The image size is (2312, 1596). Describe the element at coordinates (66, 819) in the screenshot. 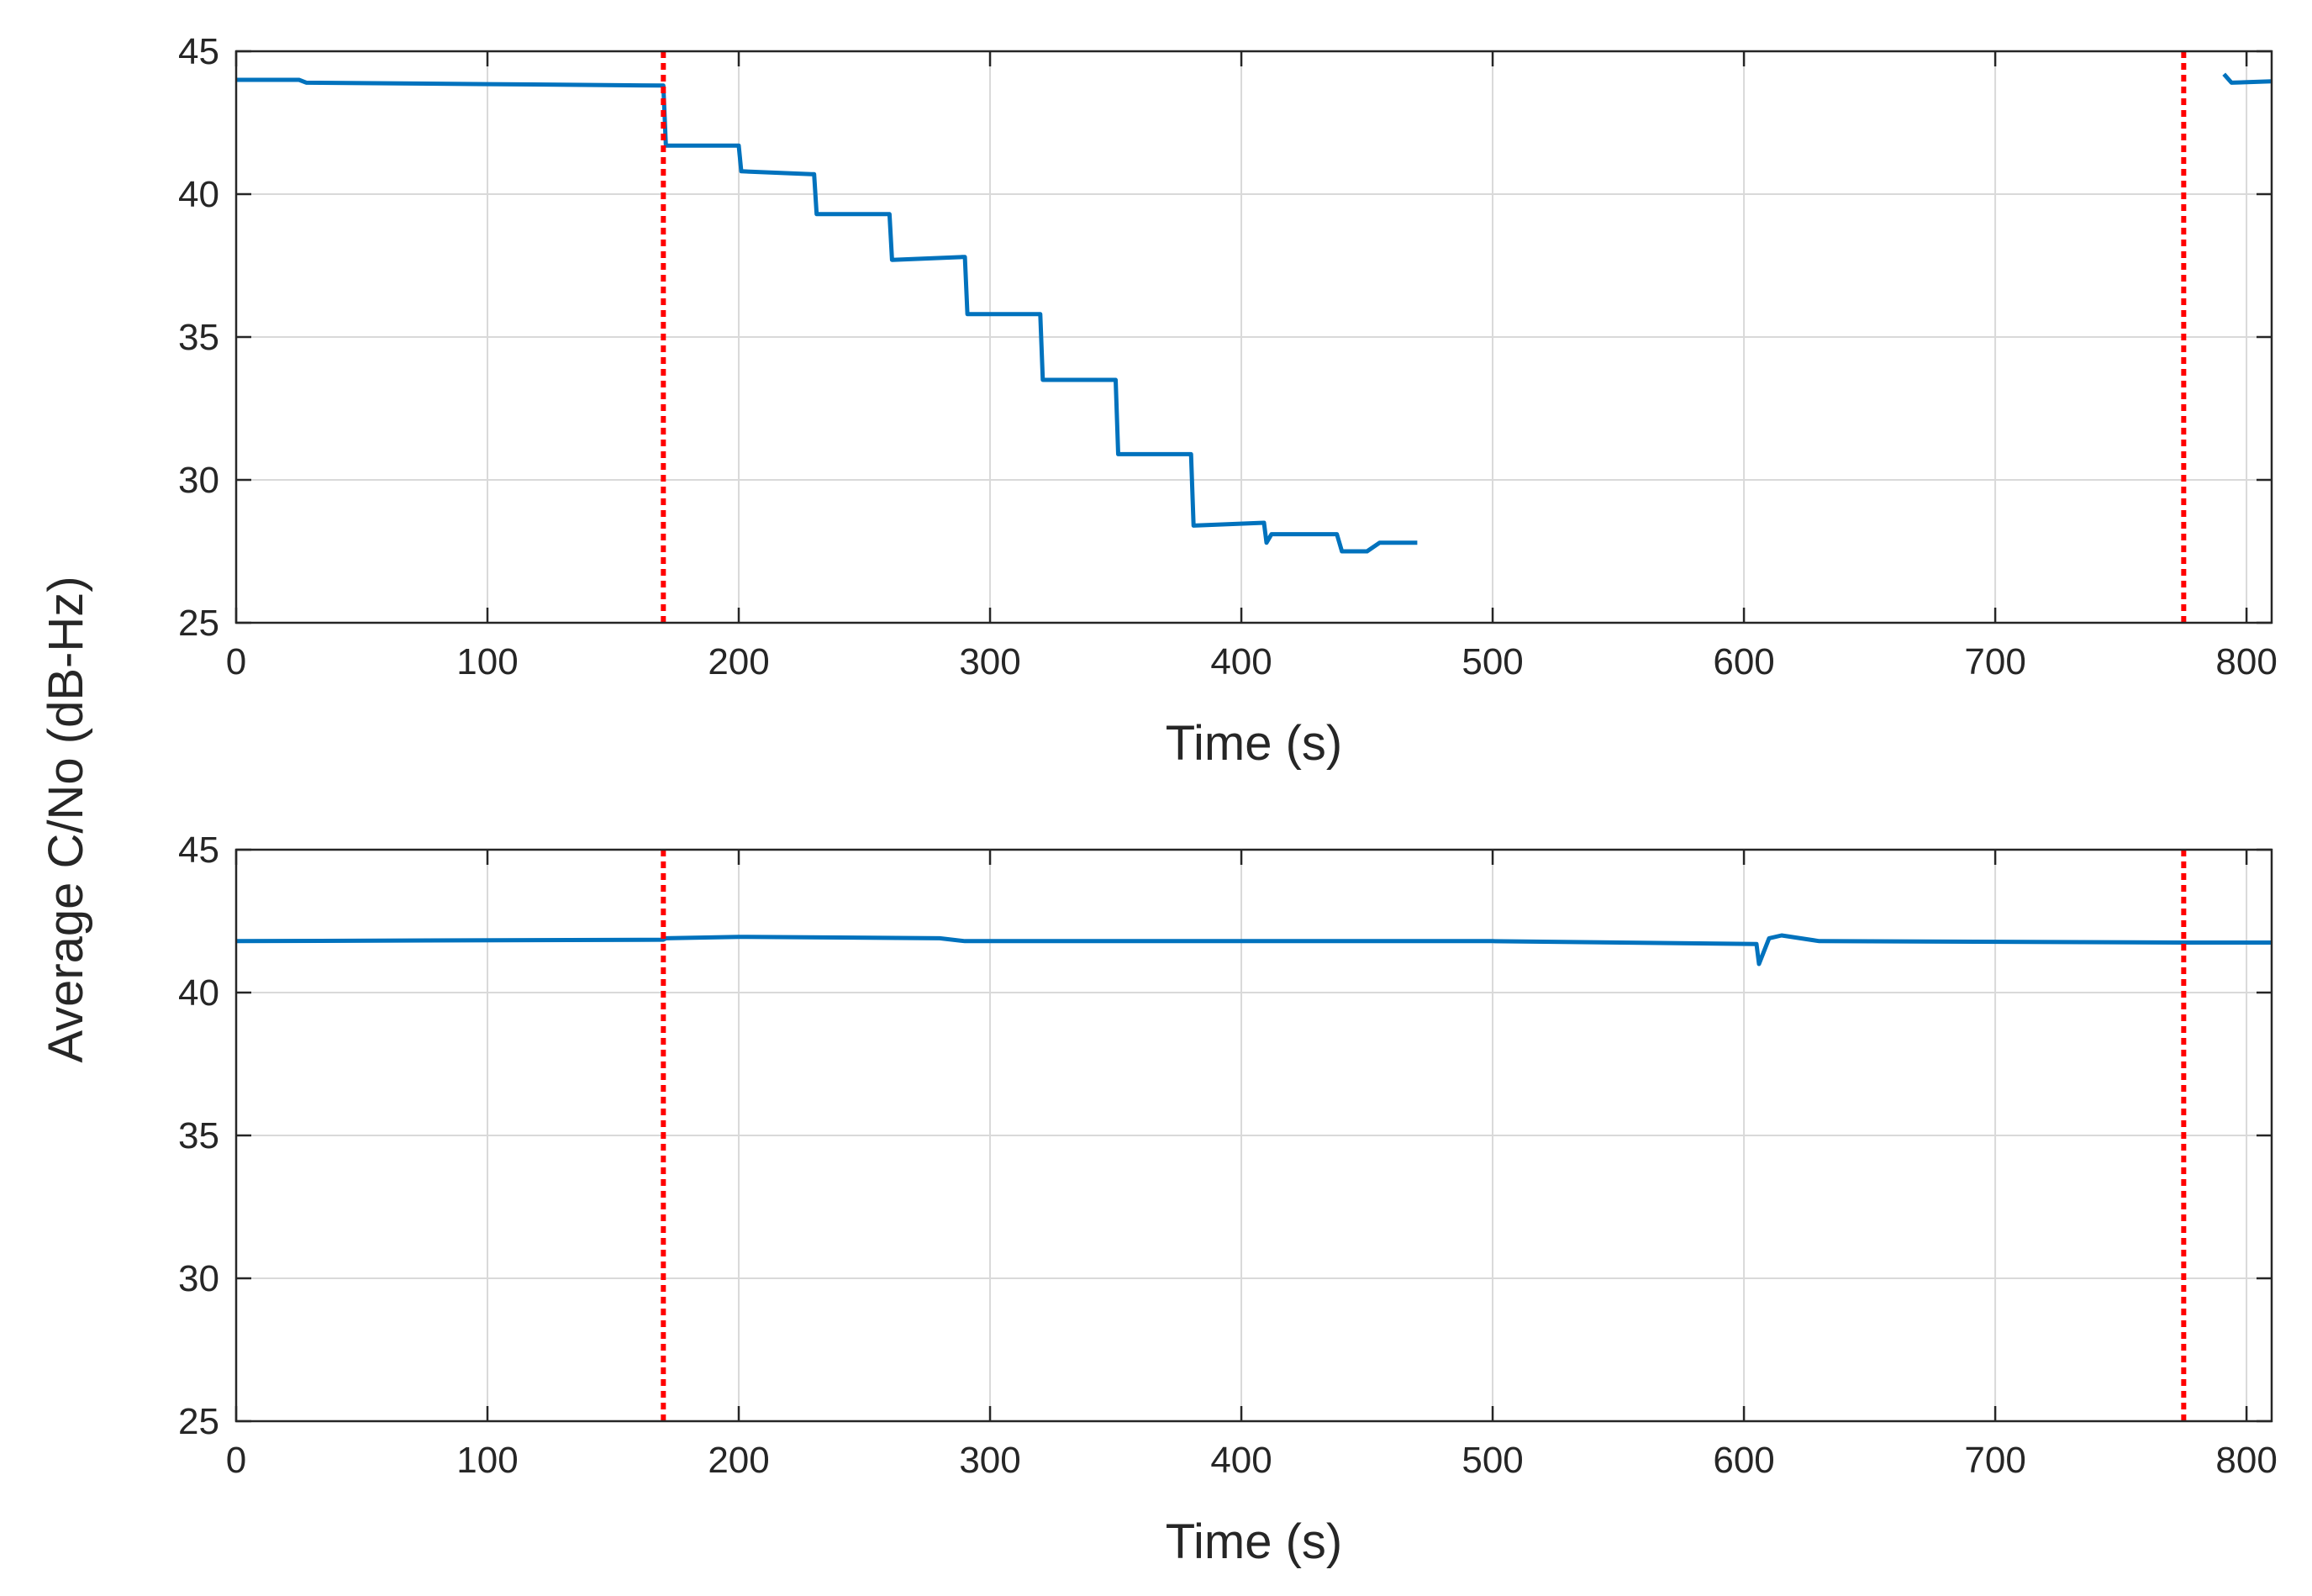

I see `y-axis-label: Average C/No (dB-Hz)` at that location.